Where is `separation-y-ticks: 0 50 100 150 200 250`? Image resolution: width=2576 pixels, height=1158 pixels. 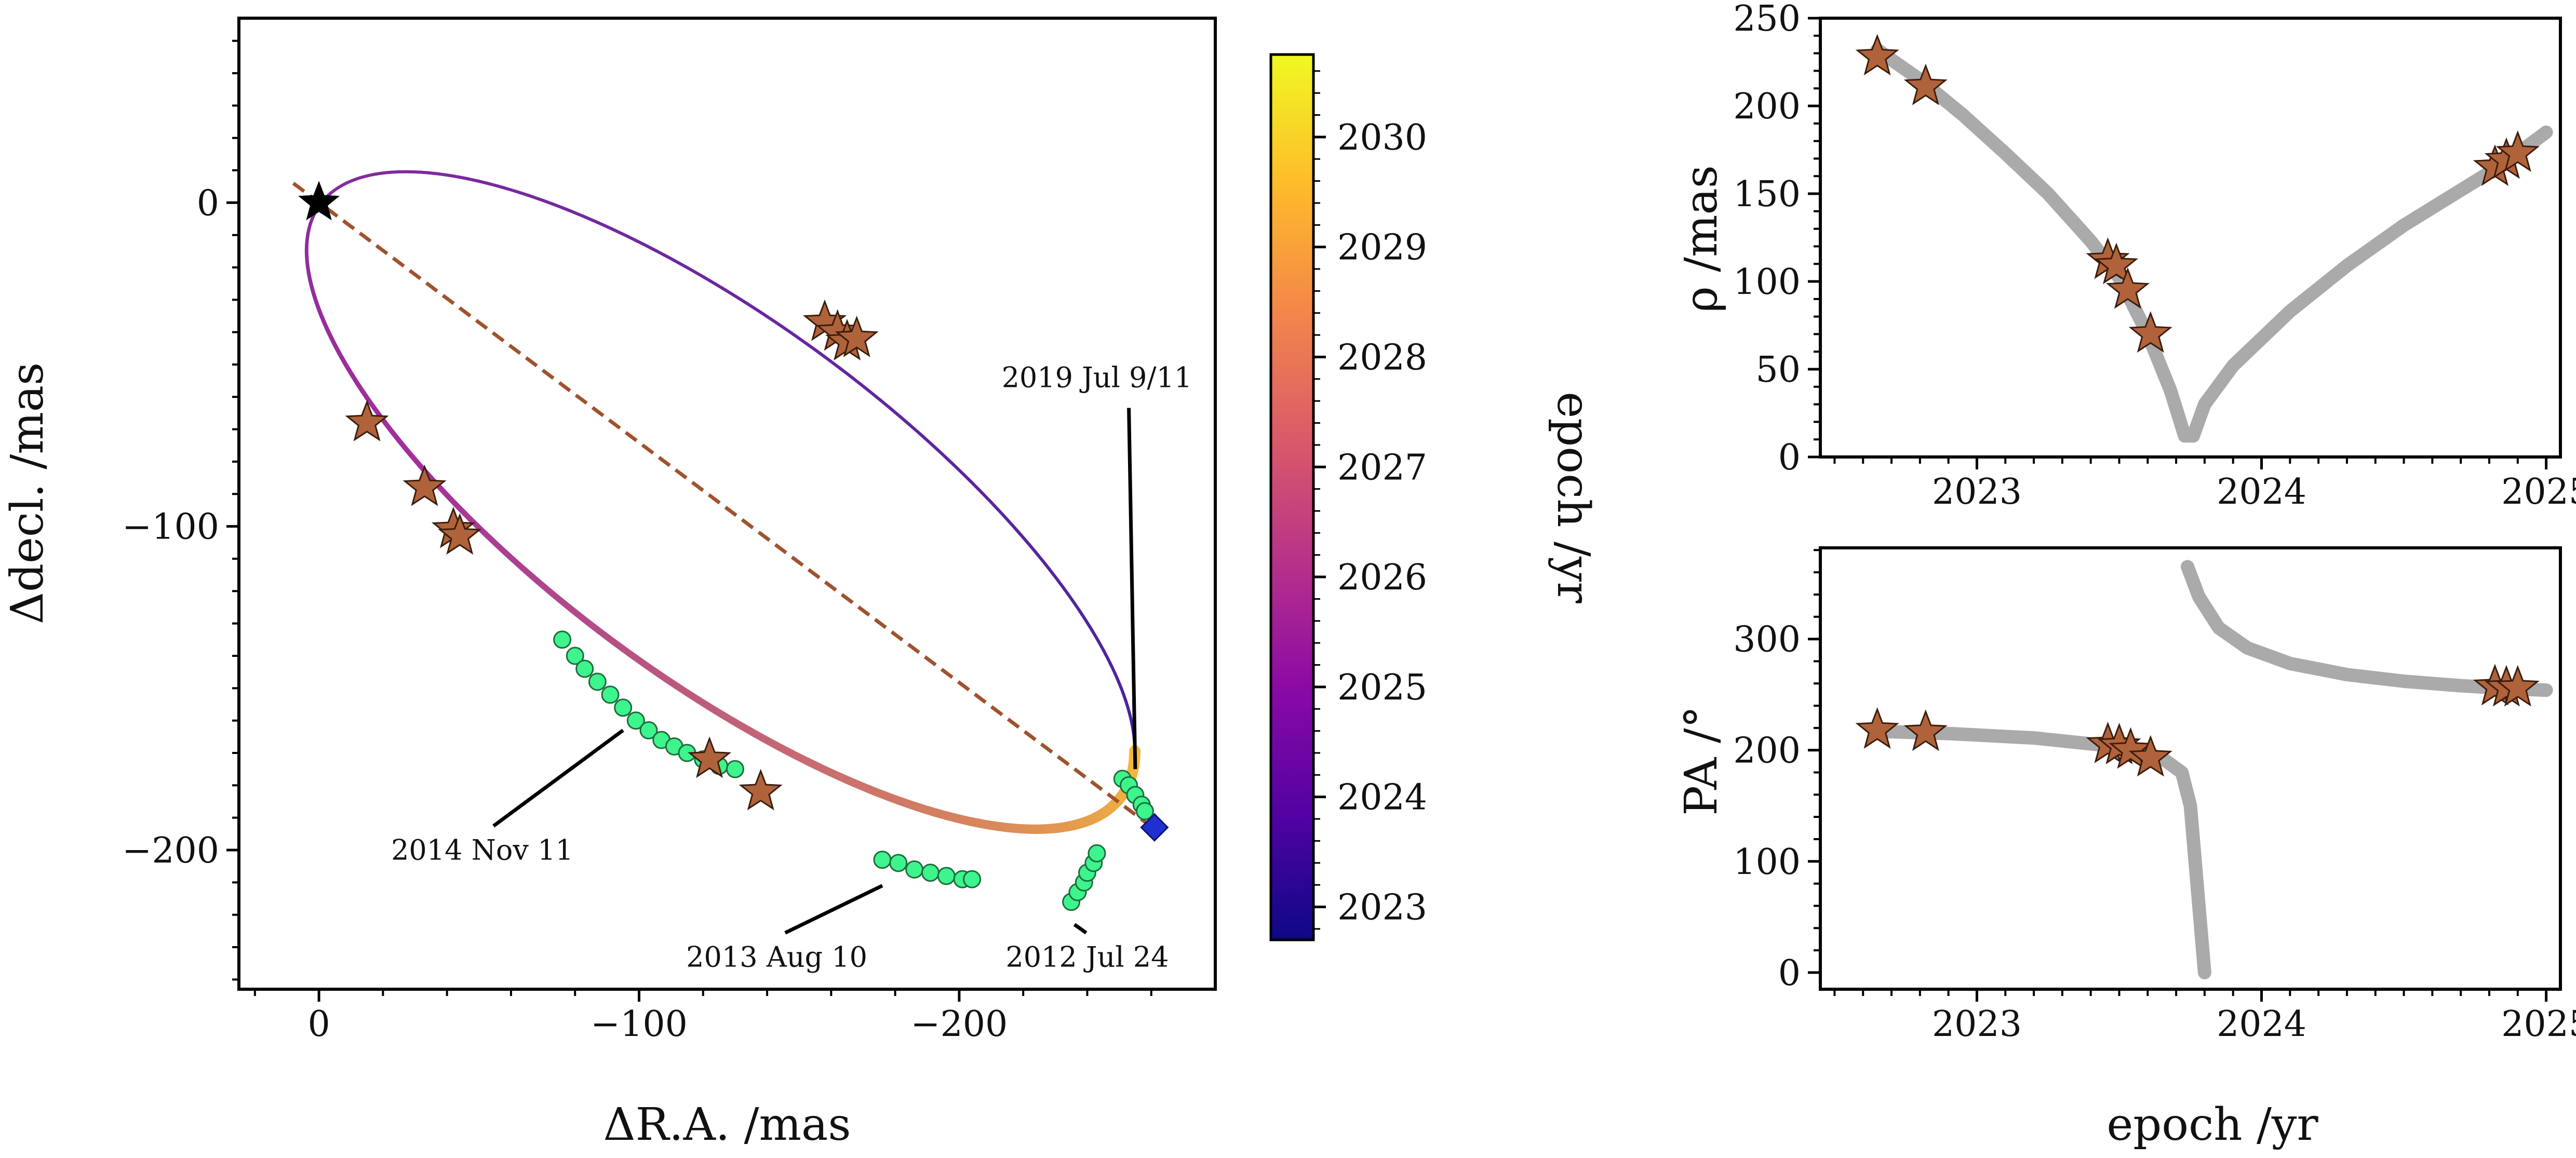 separation-y-ticks: 0 50 100 150 200 250 is located at coordinates (1777, 239).